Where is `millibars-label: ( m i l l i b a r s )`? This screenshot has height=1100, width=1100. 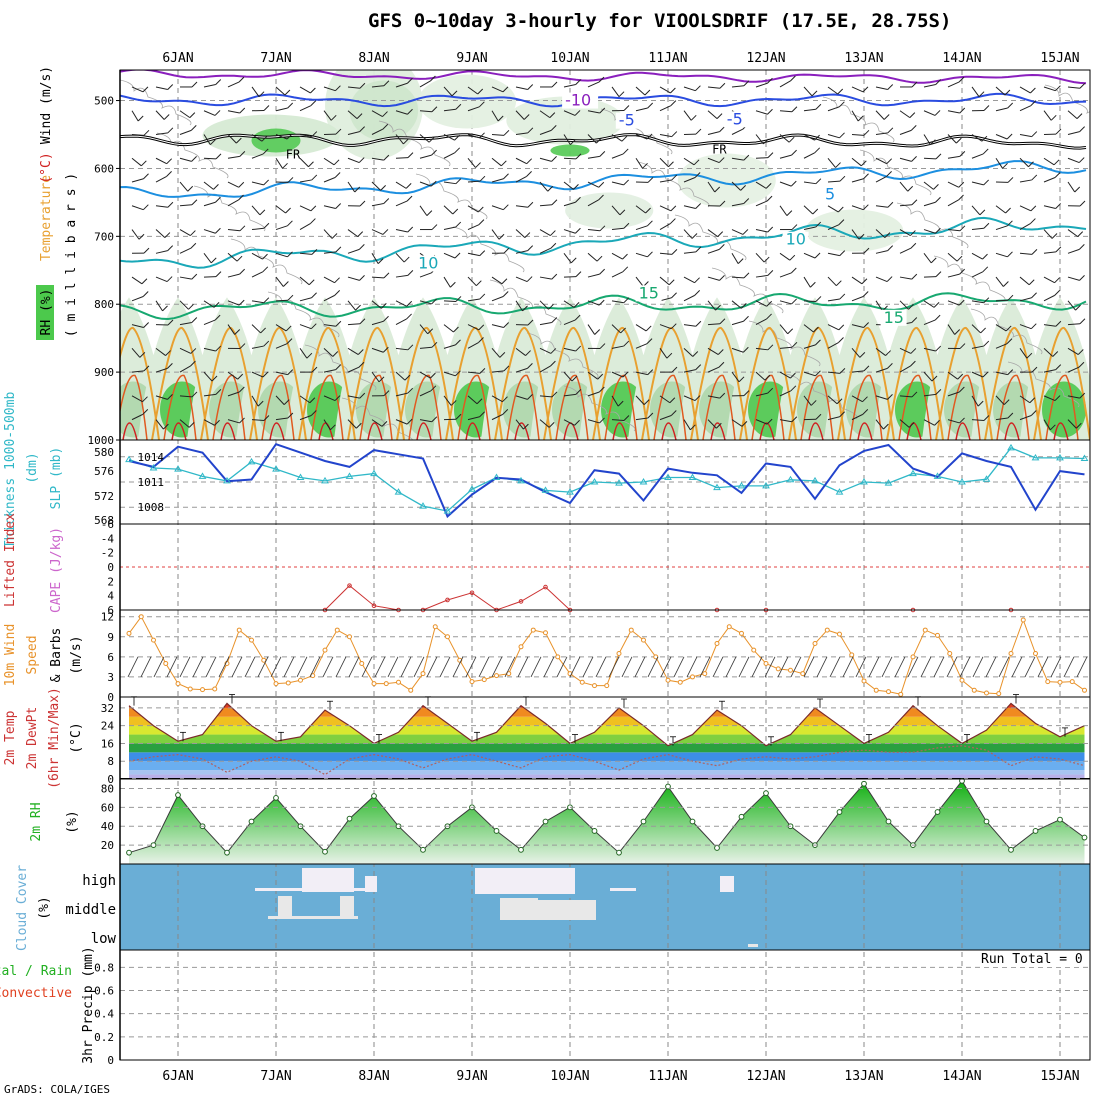
millibars-label: ( m i l l i b a r s ) is located at coordinates (71, 255).